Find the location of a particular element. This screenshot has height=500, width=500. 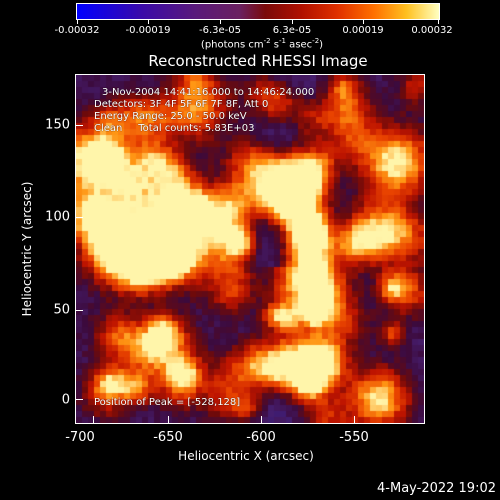

timestamp: 4-May-2022 19:02 is located at coordinates (436, 488).